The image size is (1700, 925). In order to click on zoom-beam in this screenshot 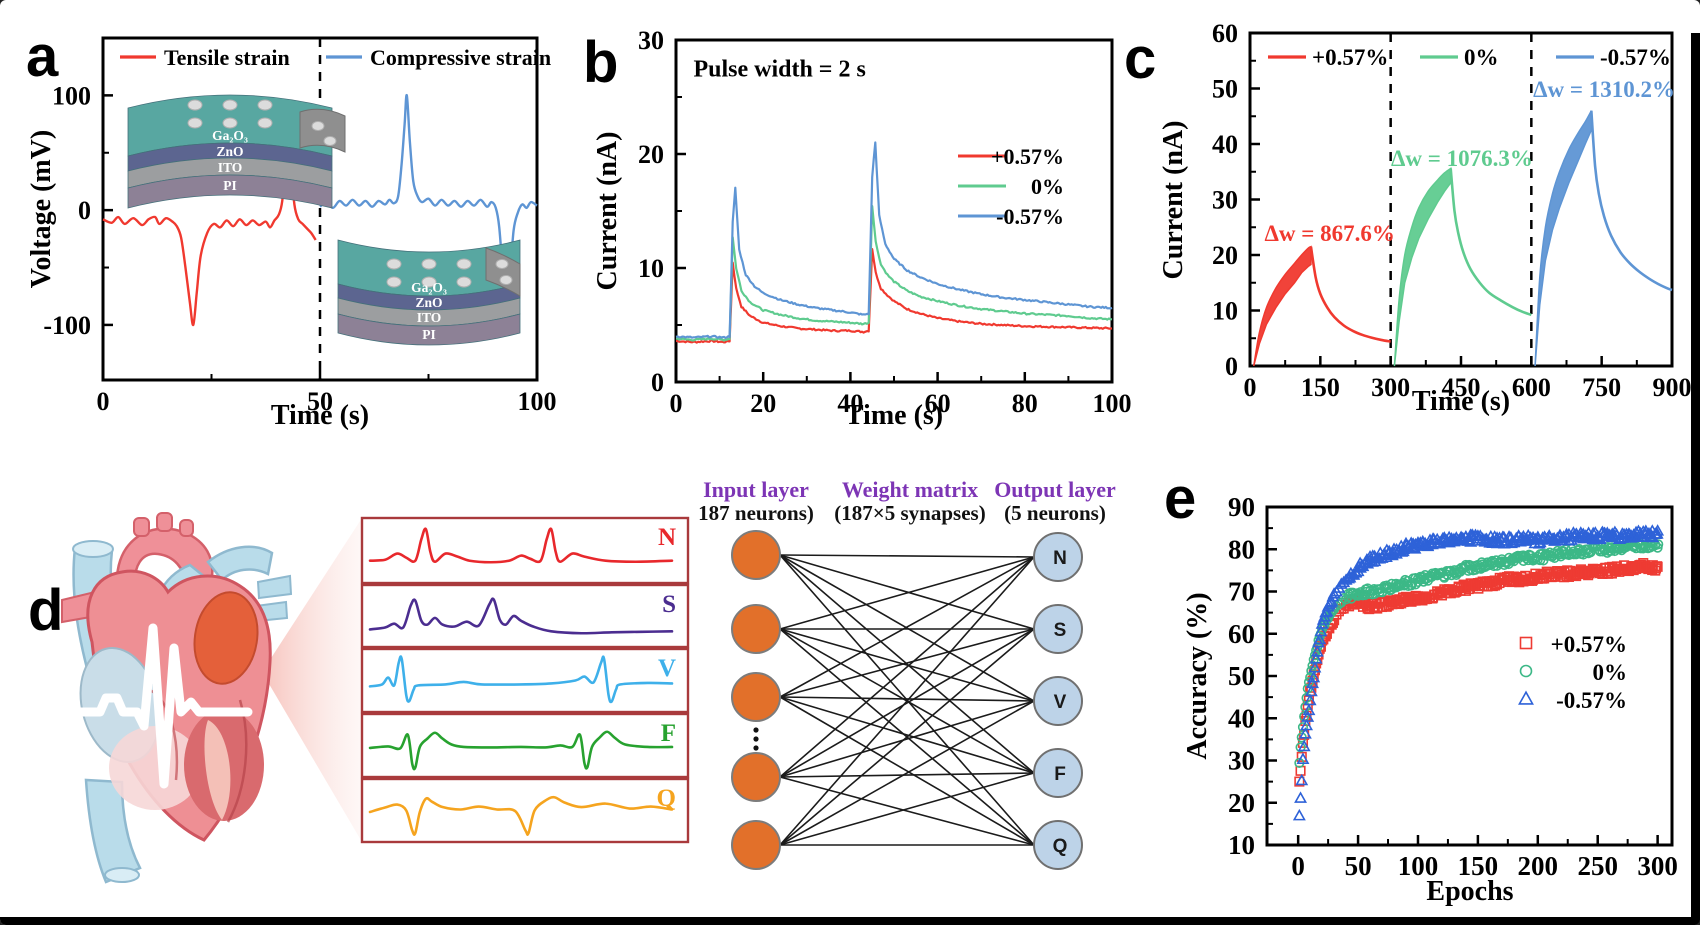, I will do `click(312, 680)`.